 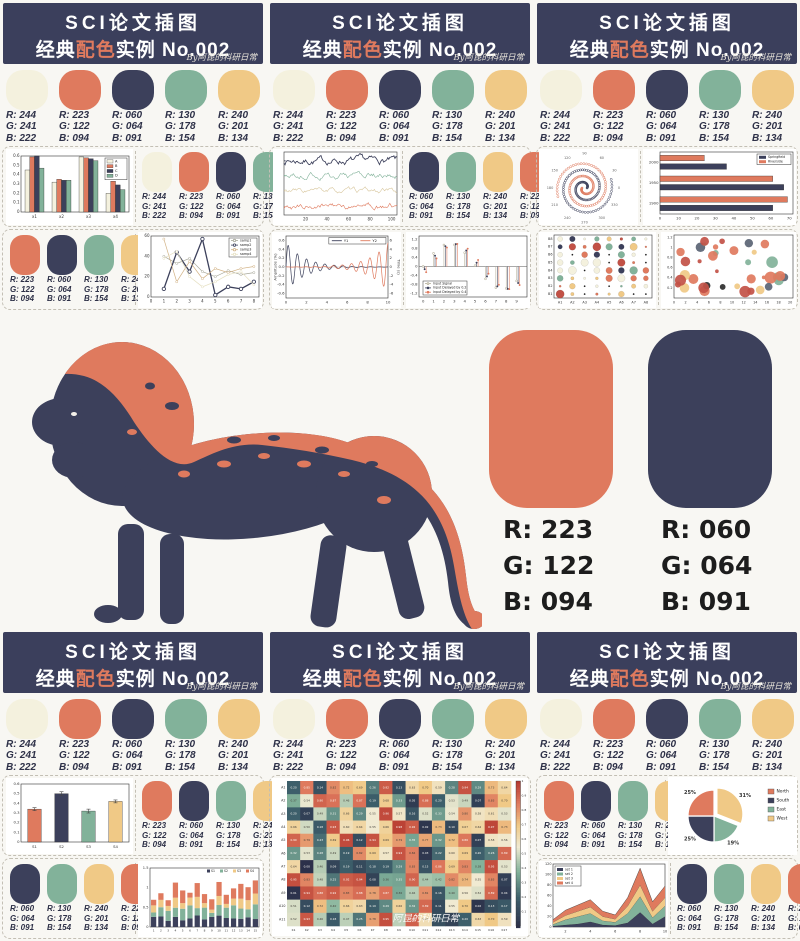 What do you see at coordinates (719, 187) in the screenshot?
I see `chart-horizontal-bars` at bounding box center [719, 187].